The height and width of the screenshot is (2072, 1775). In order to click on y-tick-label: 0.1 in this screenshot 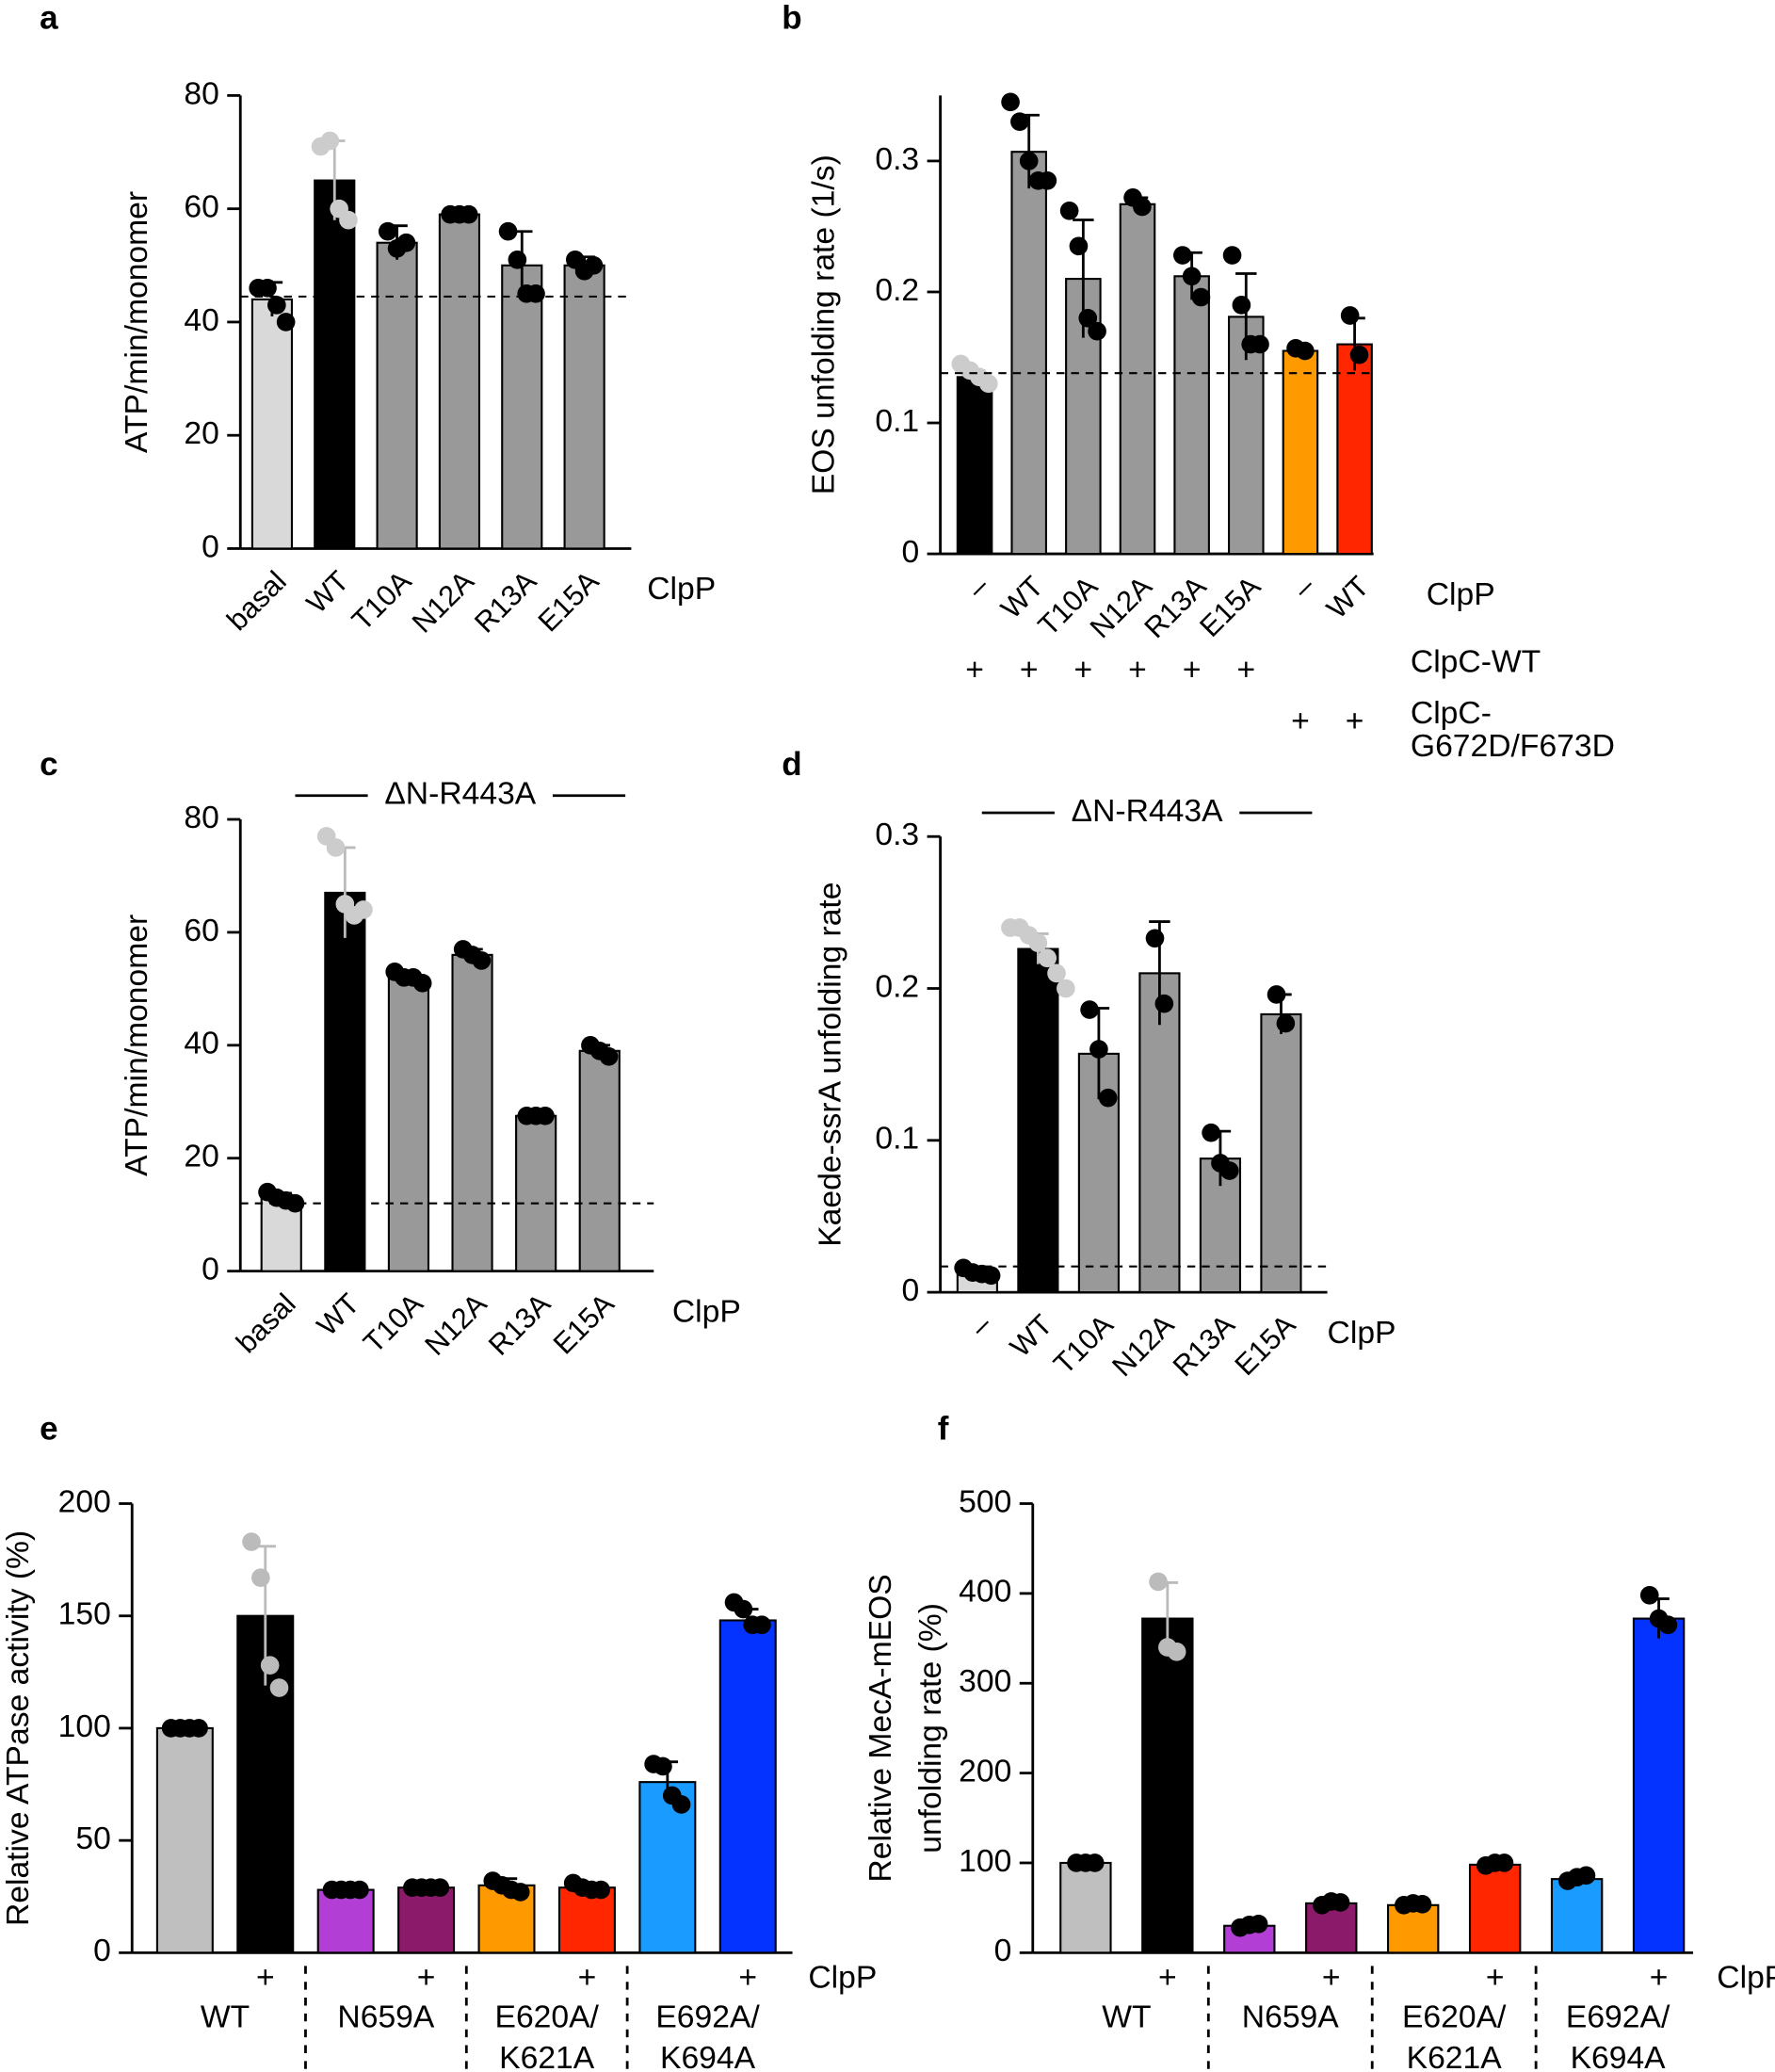, I will do `click(897, 1140)`.